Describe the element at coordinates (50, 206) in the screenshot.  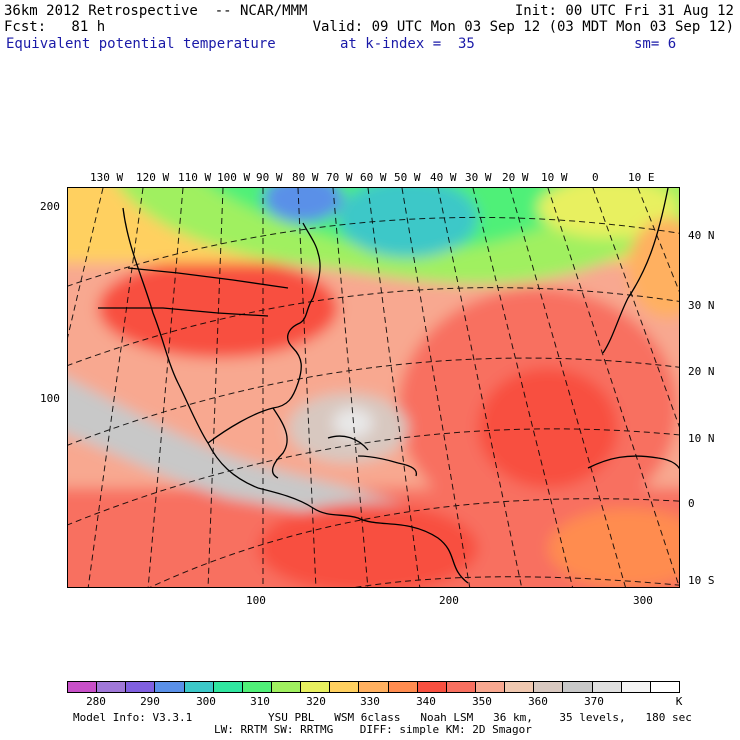
I see `grid-y-label: 200` at that location.